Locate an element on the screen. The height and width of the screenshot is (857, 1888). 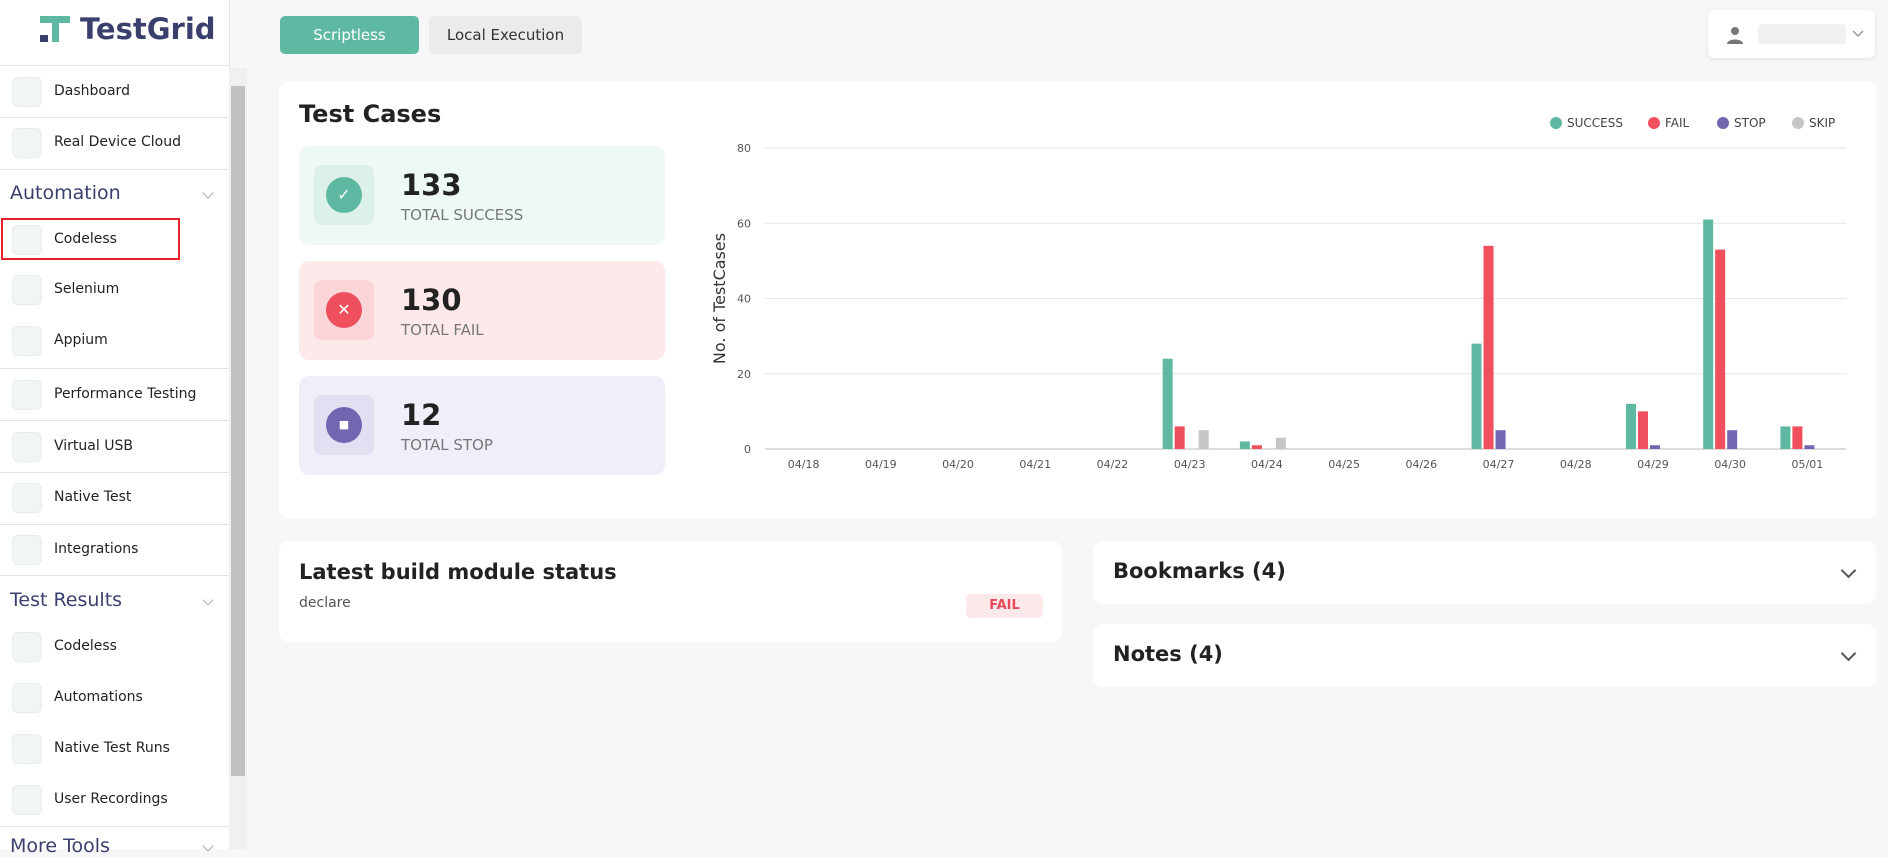
nav-item: User Recordings is located at coordinates (111, 799).